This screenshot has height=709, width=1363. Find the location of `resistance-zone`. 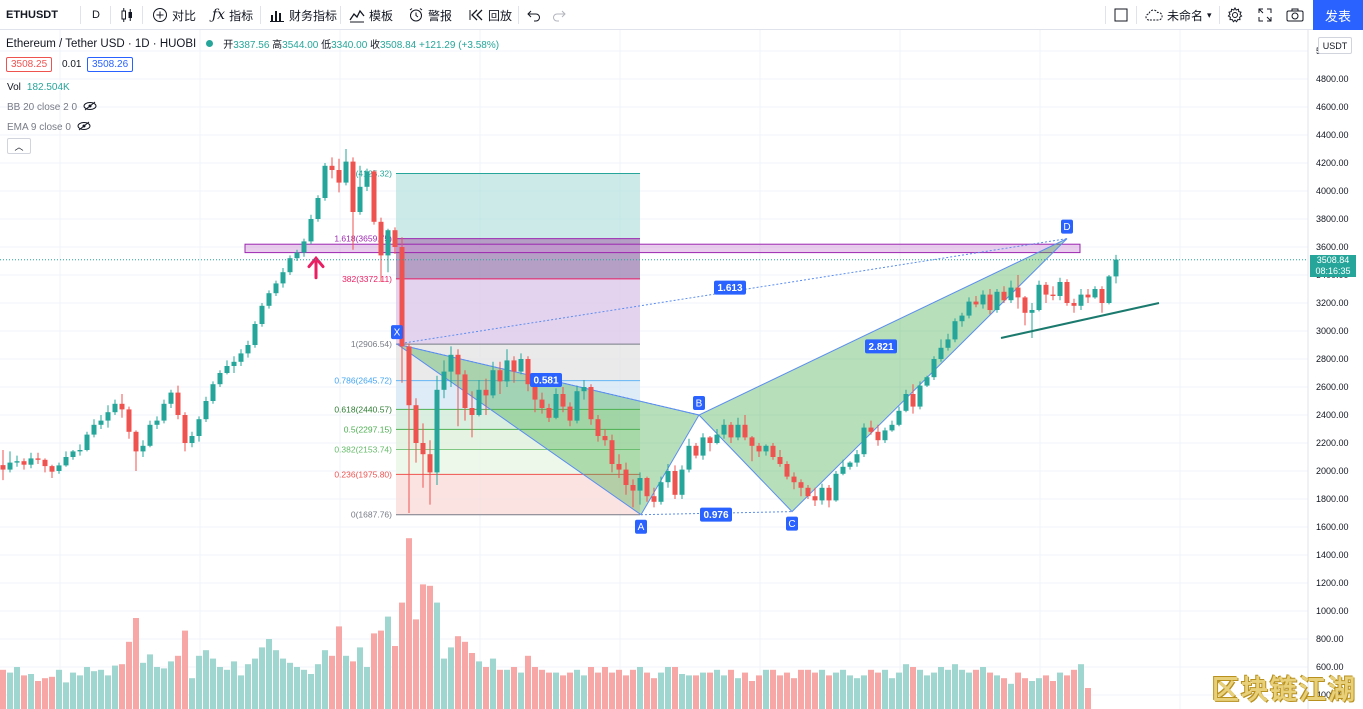

resistance-zone is located at coordinates (662, 248).